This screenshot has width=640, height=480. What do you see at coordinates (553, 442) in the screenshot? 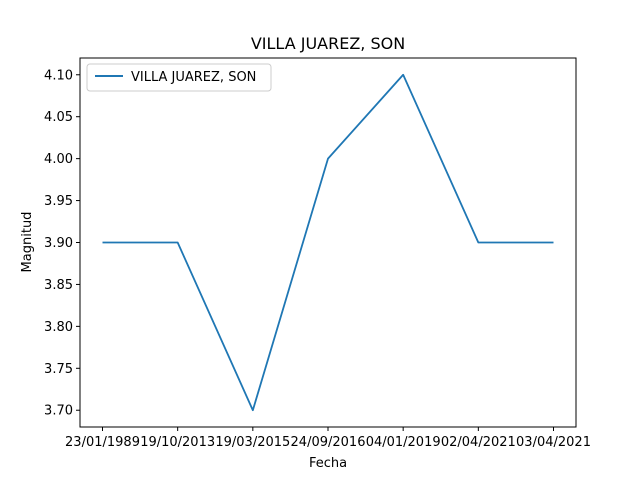
I see `x-tick-label: 03/04/2021` at bounding box center [553, 442].